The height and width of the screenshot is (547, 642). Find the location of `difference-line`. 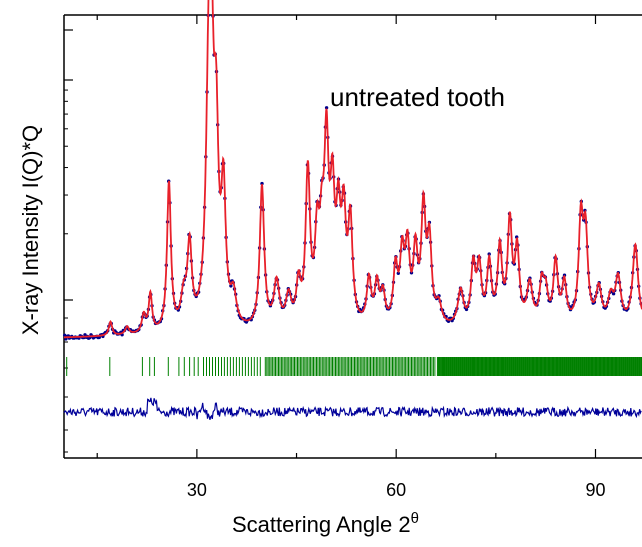

difference-line is located at coordinates (352, 408).